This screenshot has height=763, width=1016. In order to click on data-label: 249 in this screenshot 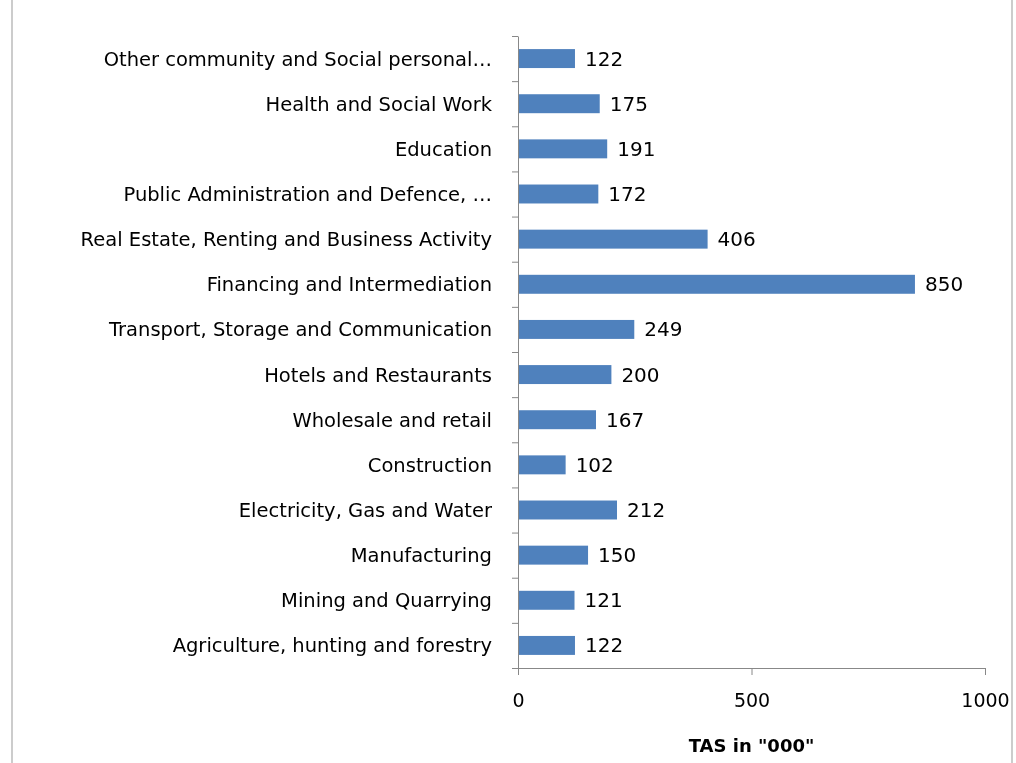, I will do `click(663, 329)`.